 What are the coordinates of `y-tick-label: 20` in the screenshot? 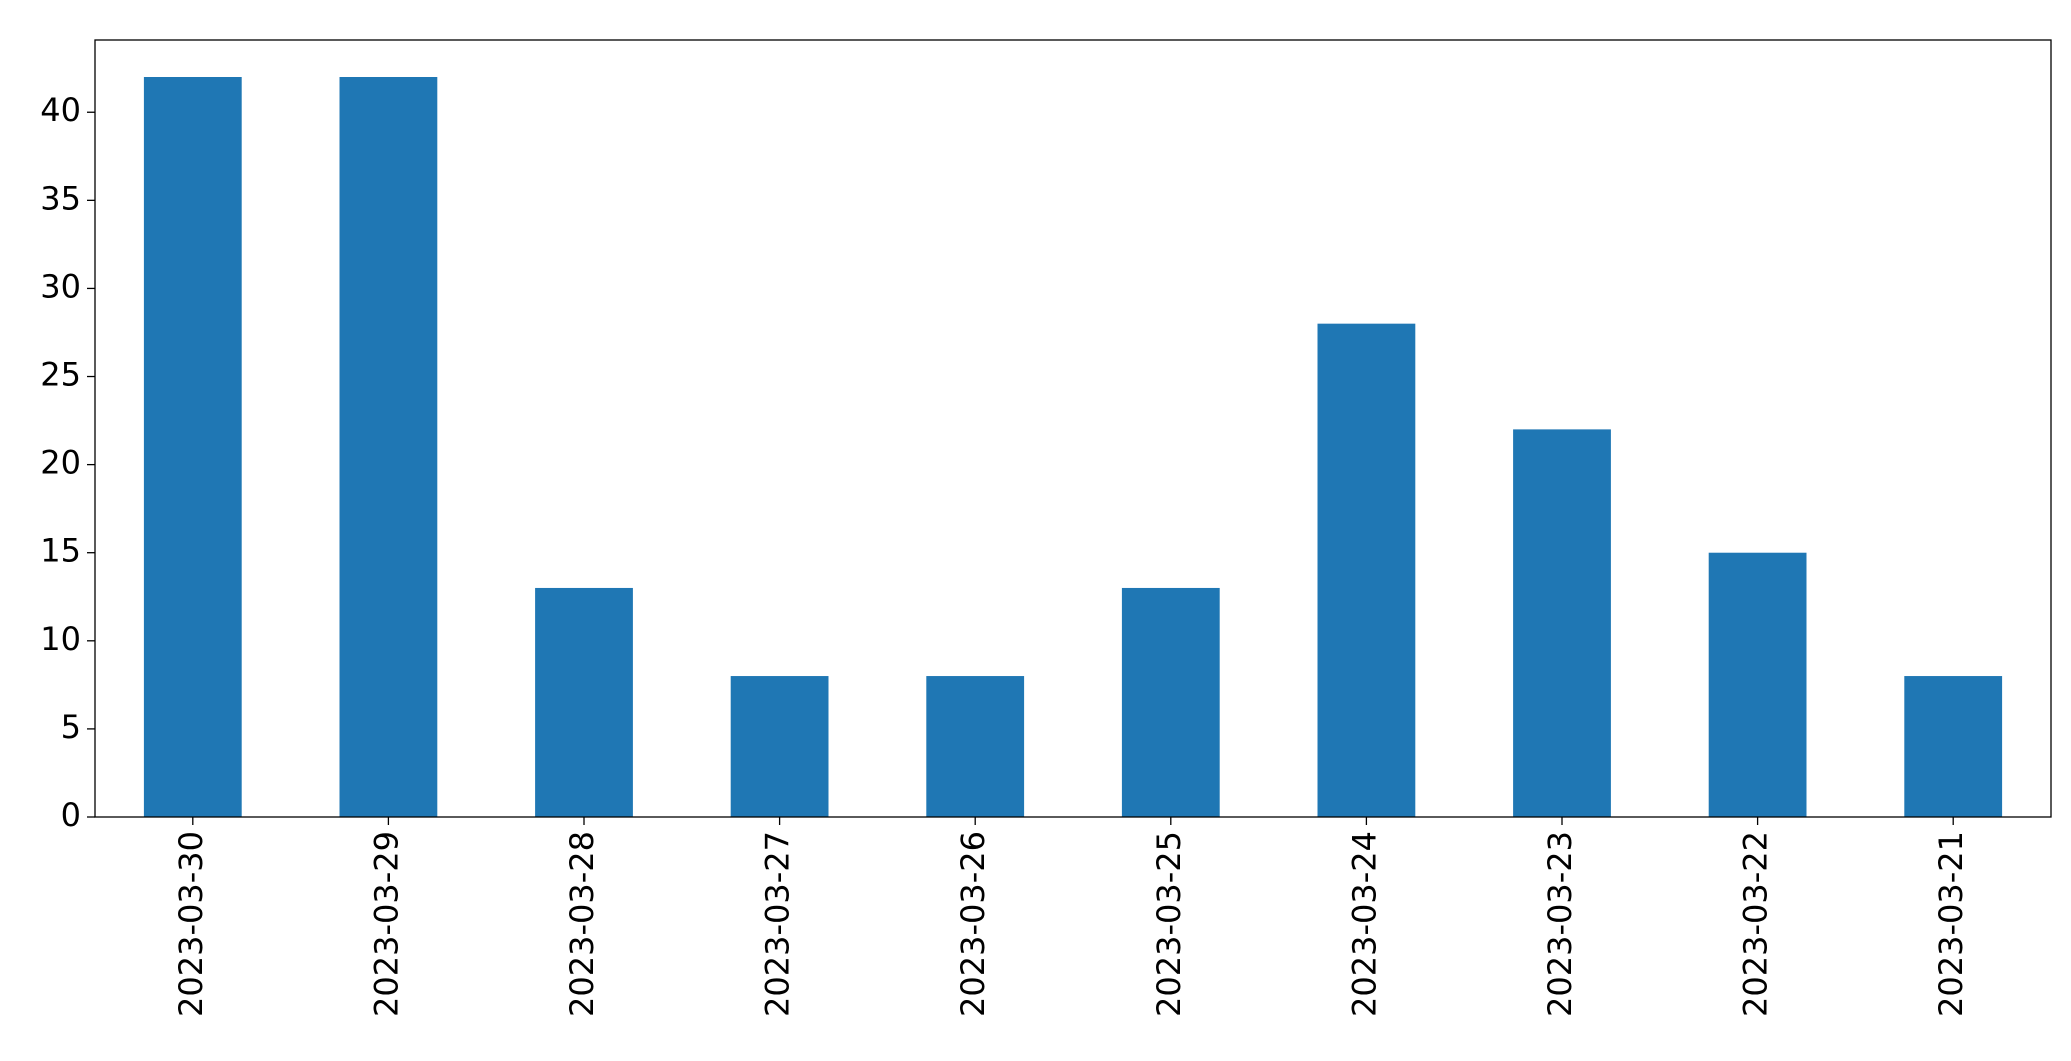 It's located at (60, 463).